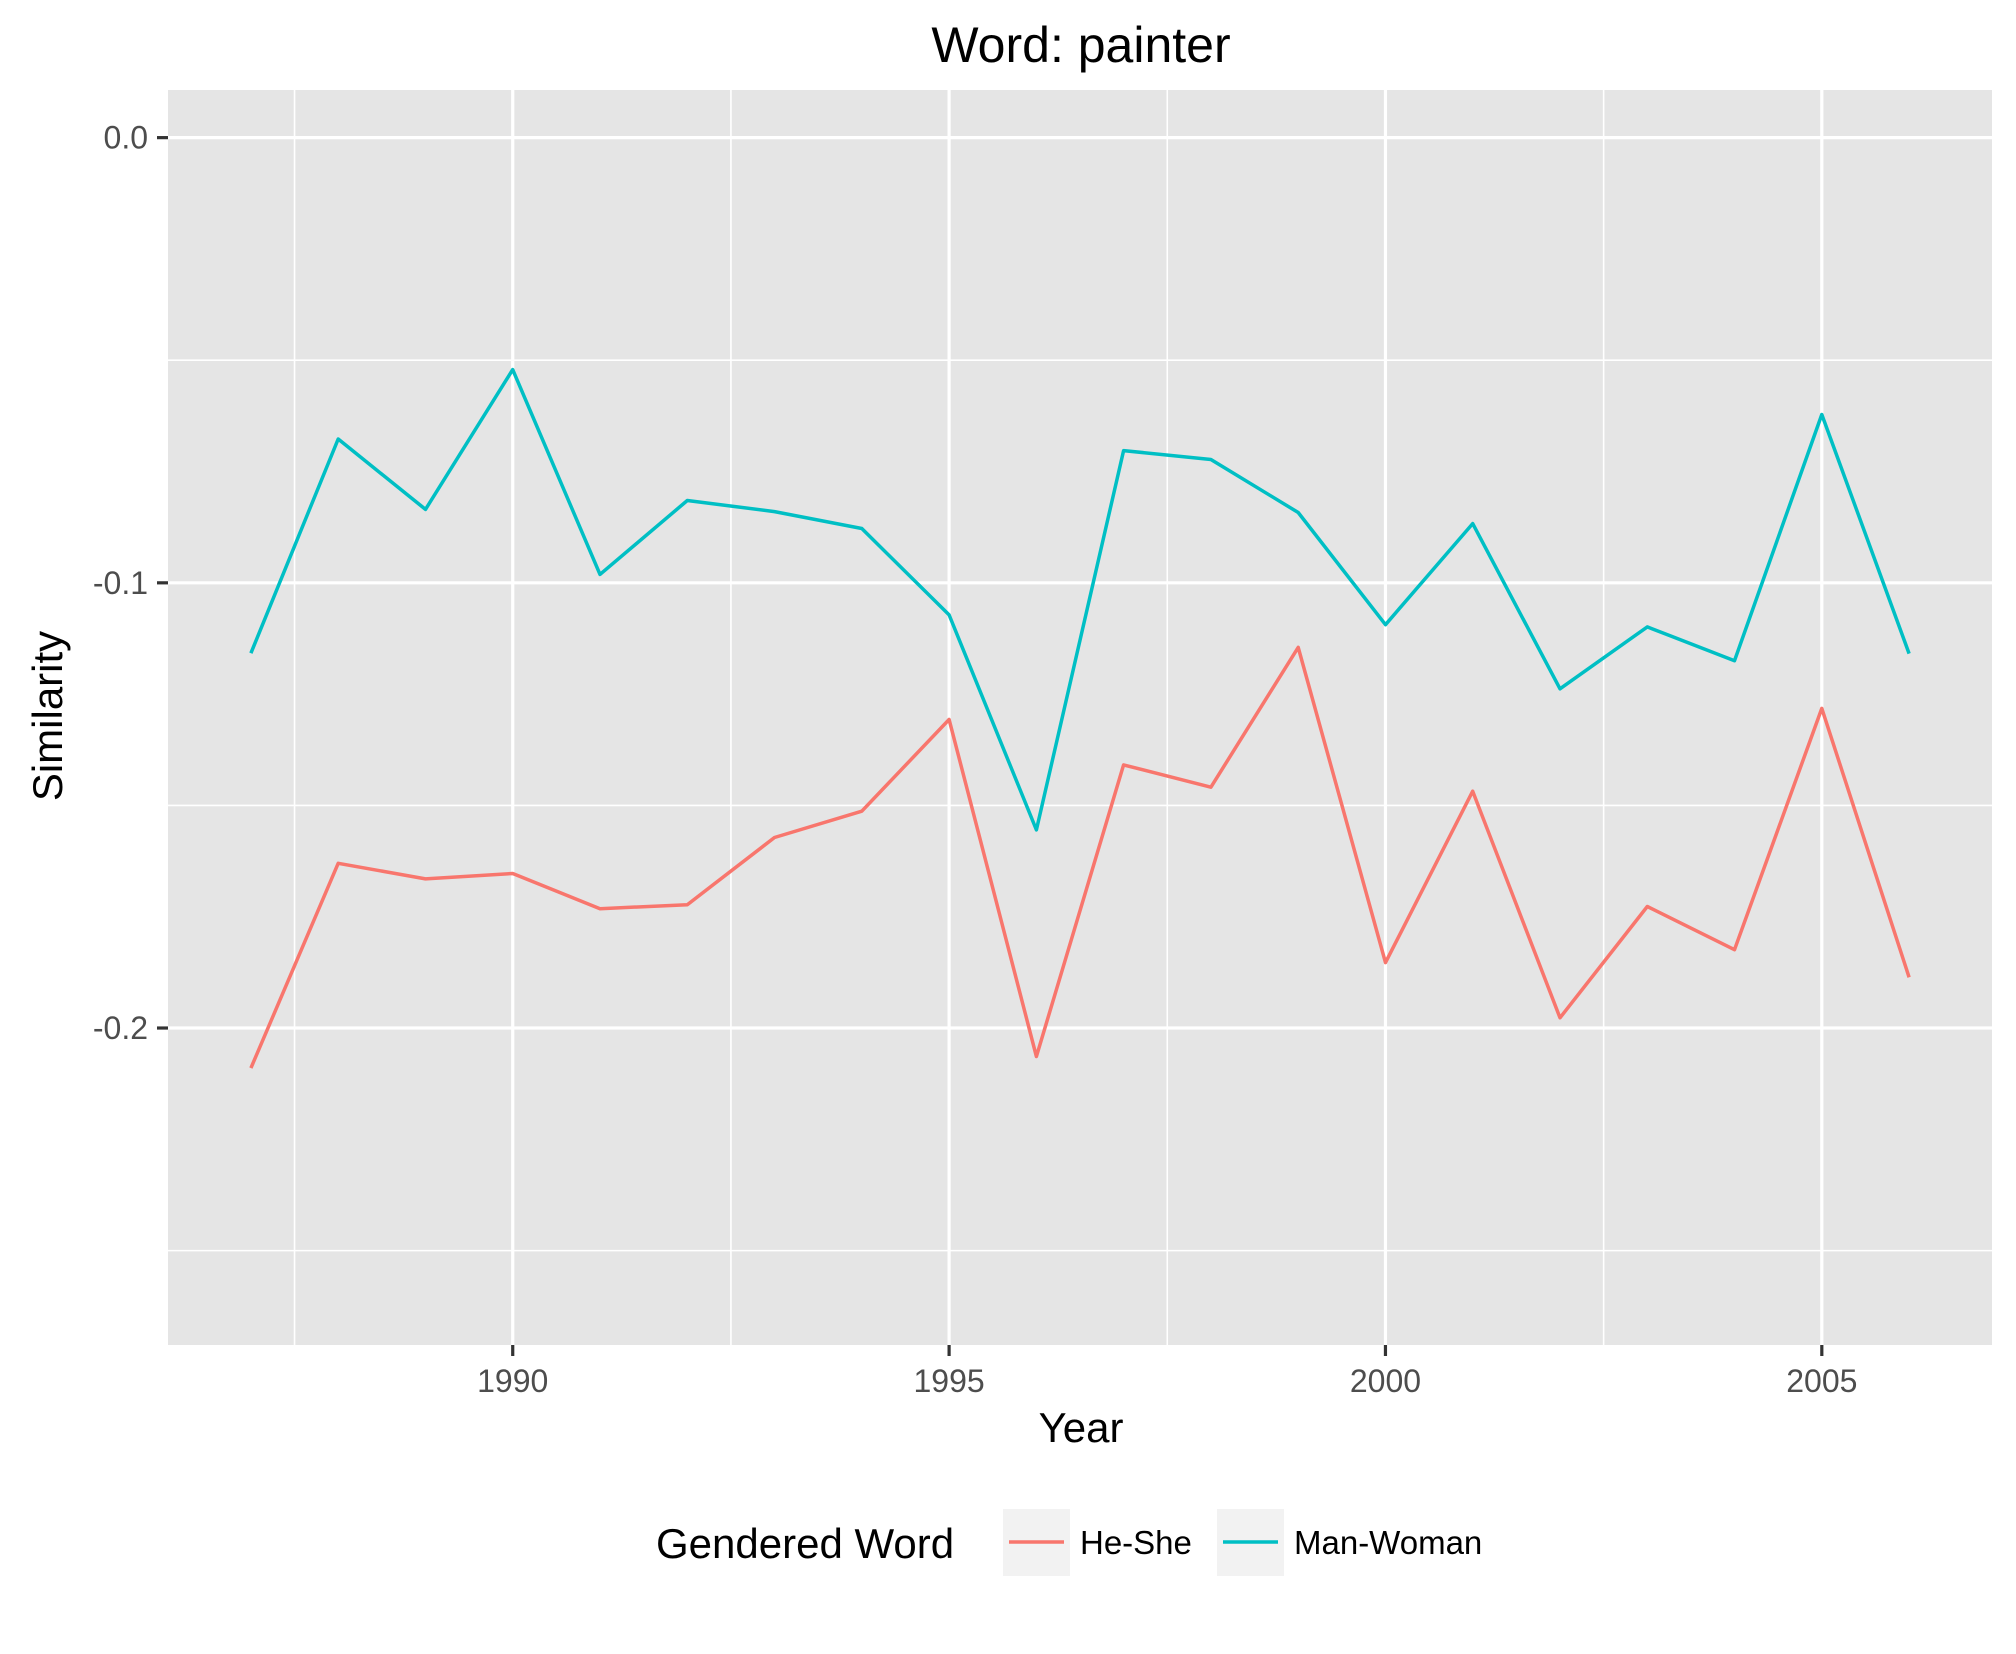 This screenshot has height=1654, width=2016. What do you see at coordinates (1080, 45) in the screenshot?
I see `chart-title: Word: painter` at bounding box center [1080, 45].